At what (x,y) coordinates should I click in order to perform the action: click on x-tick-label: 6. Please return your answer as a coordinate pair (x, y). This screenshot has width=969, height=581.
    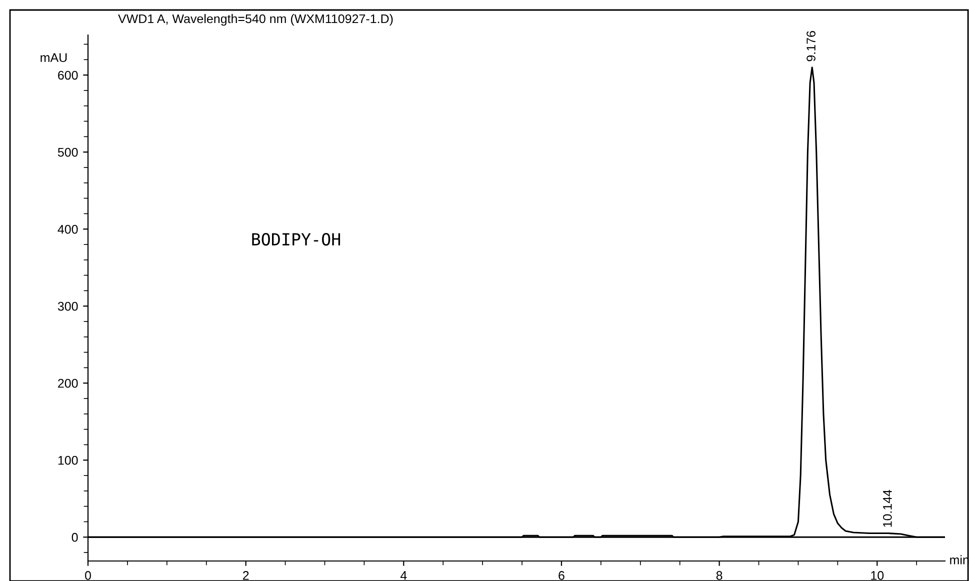
    Looking at the image, I should click on (561, 575).